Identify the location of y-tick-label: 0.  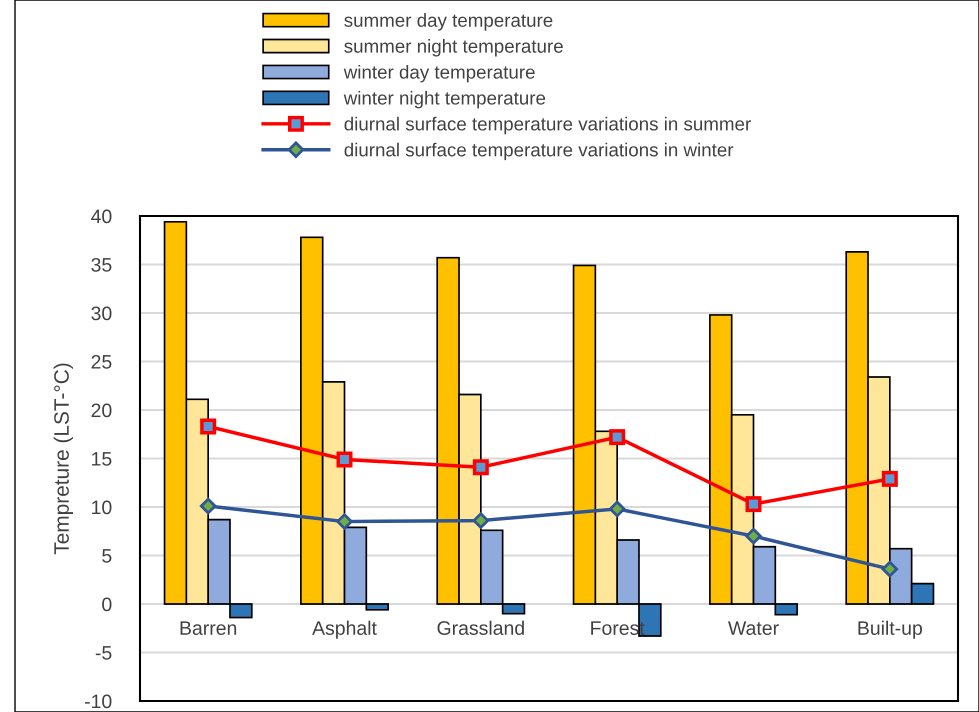
(107, 604).